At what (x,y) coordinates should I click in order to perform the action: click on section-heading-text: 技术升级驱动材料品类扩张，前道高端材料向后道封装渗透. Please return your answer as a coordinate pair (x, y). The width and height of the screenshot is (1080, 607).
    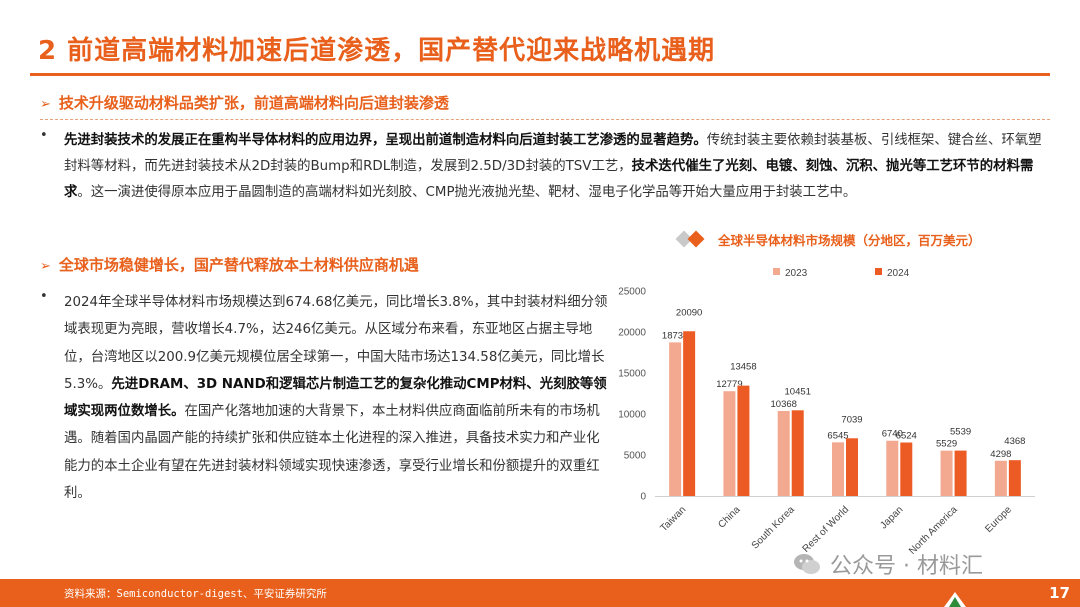
    Looking at the image, I should click on (253, 103).